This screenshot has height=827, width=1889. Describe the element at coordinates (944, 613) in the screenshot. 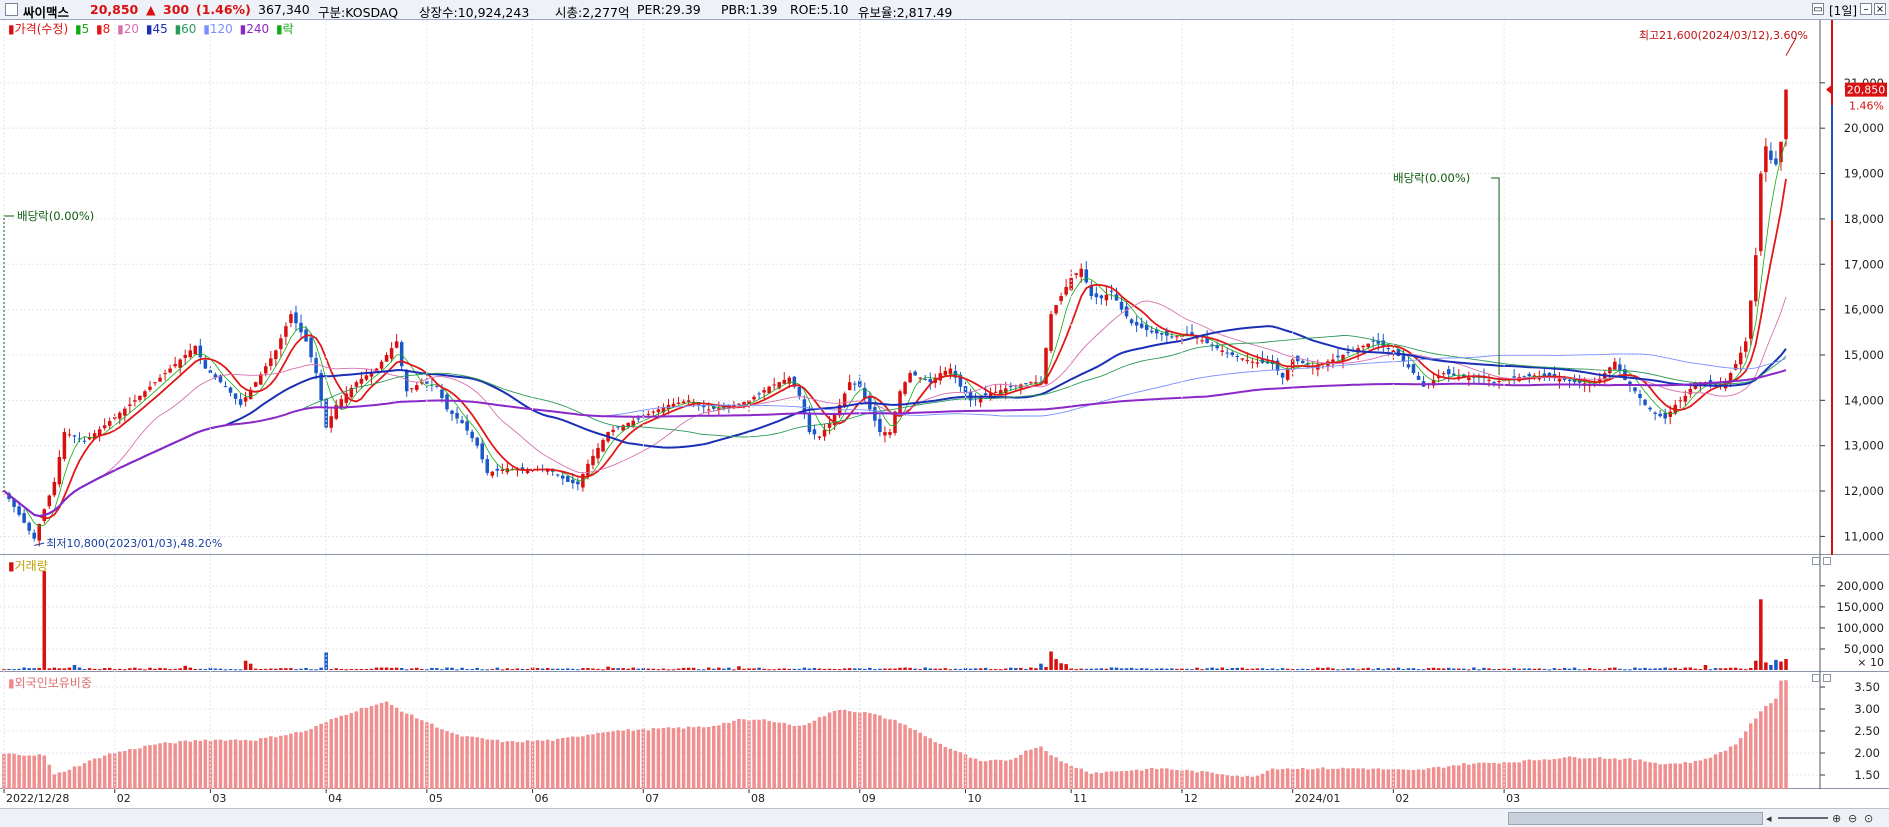

I see `volume-chart: 50,000 100,000 150,000 200,000 × 10` at that location.